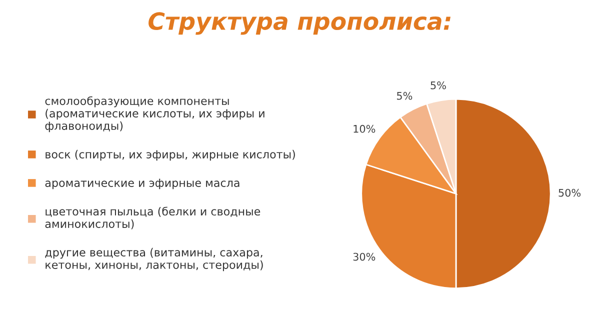  Describe the element at coordinates (142, 184) in the screenshot. I see `legend-label: ароматические и эфирные масла` at that location.